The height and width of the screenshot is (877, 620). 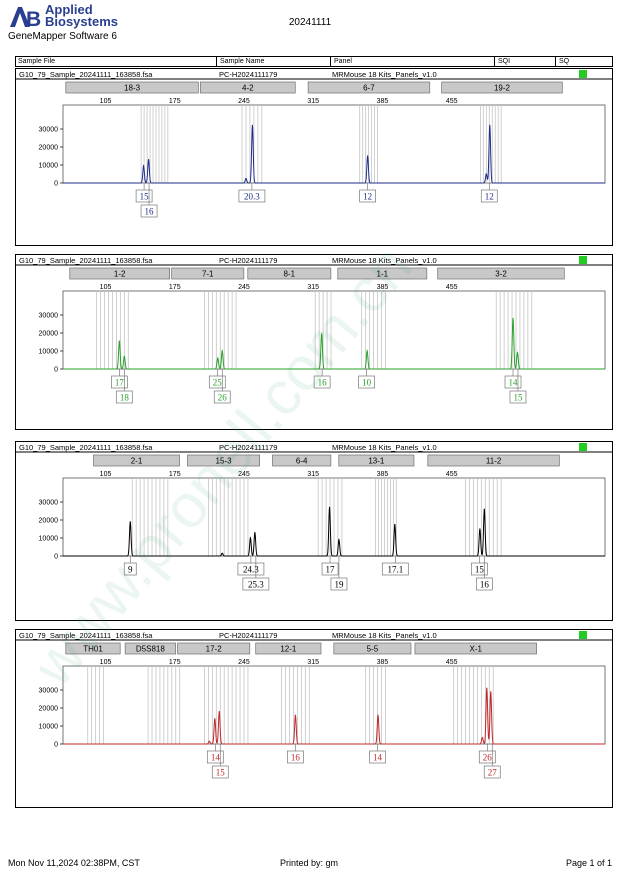 What do you see at coordinates (502, 88) in the screenshot?
I see `locus-marker-label: 19-2` at bounding box center [502, 88].